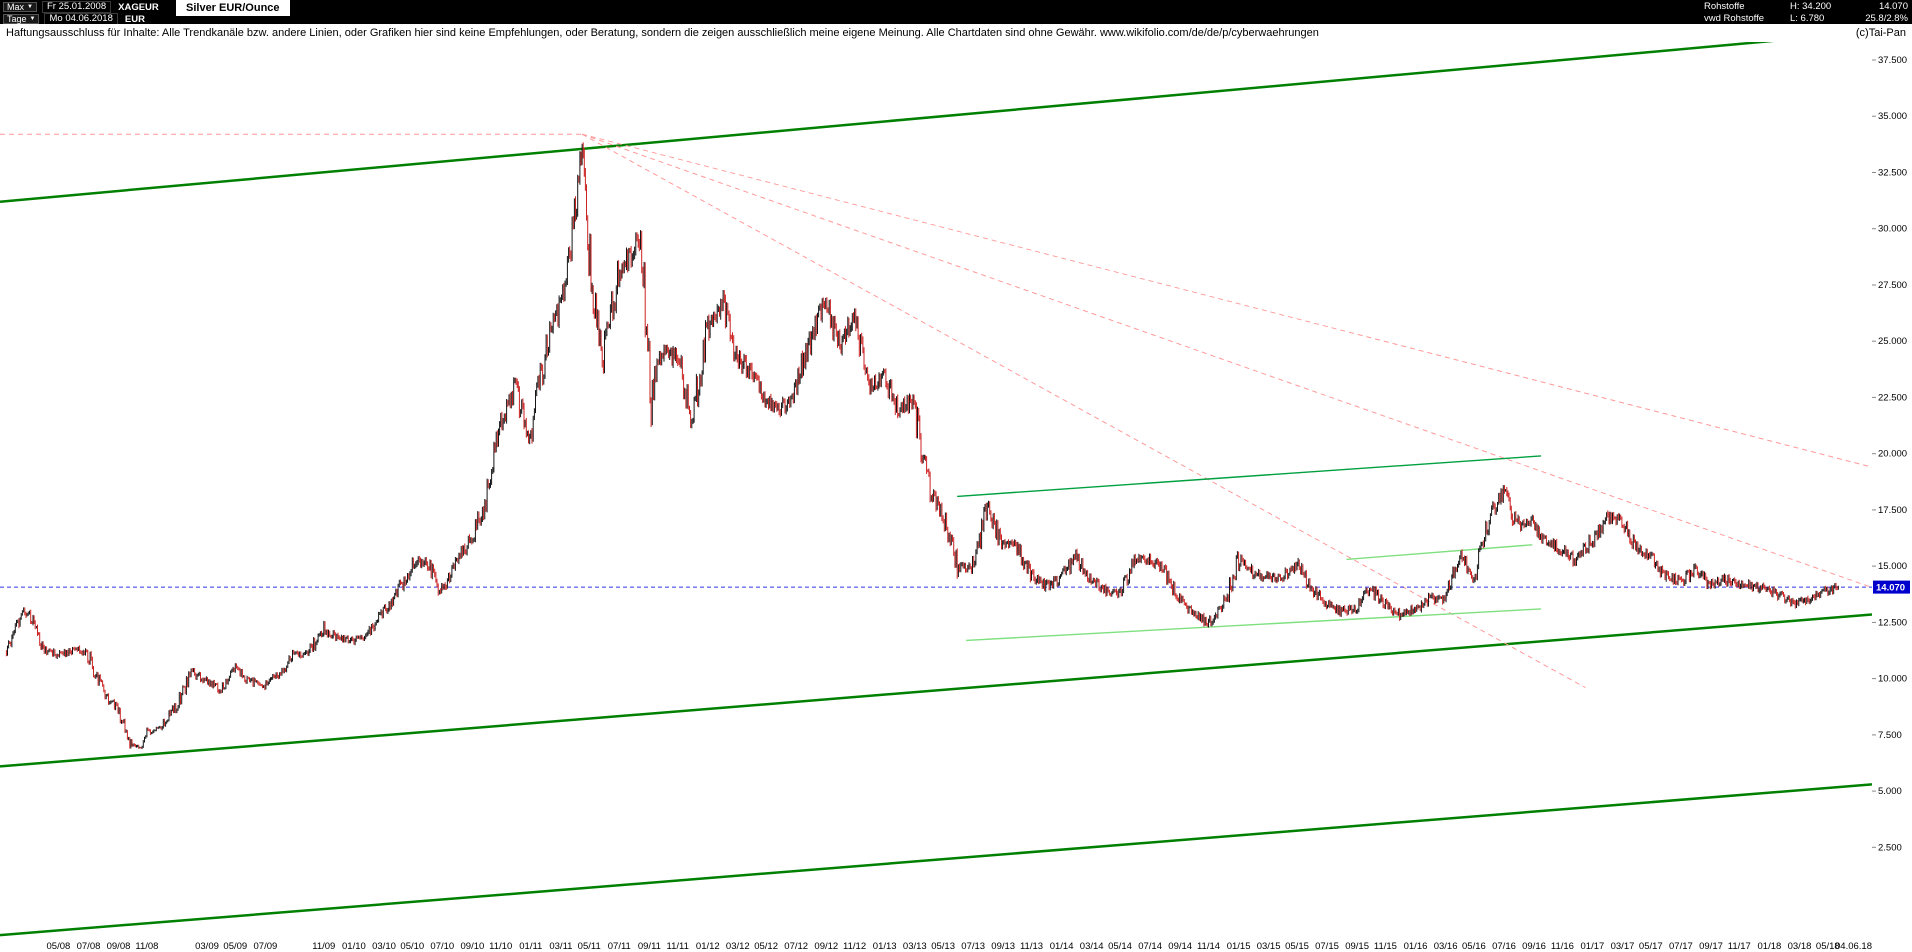  What do you see at coordinates (1357, 946) in the screenshot?
I see `x-axis-label: 09/15` at bounding box center [1357, 946].